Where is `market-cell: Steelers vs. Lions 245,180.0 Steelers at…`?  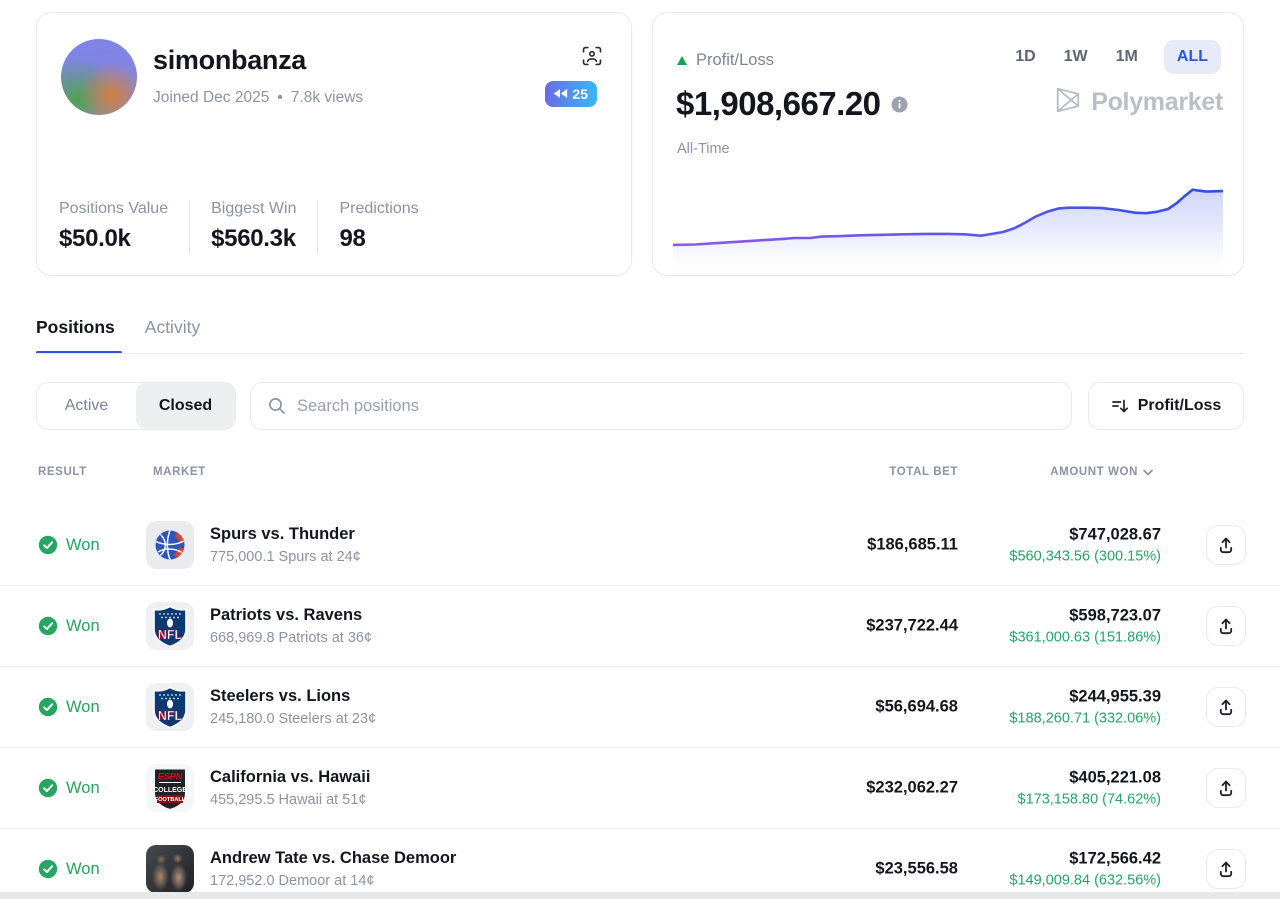
market-cell: Steelers vs. Lions 245,180.0 Steelers at… is located at coordinates (293, 707).